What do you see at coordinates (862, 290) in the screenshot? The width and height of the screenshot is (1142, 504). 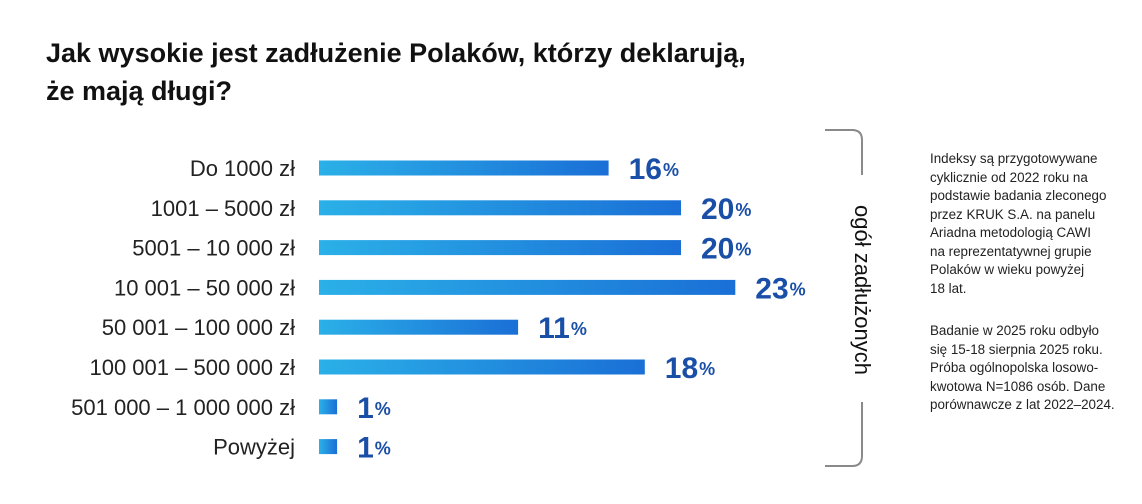 I see `bracket-label: ogół zadłużonych` at bounding box center [862, 290].